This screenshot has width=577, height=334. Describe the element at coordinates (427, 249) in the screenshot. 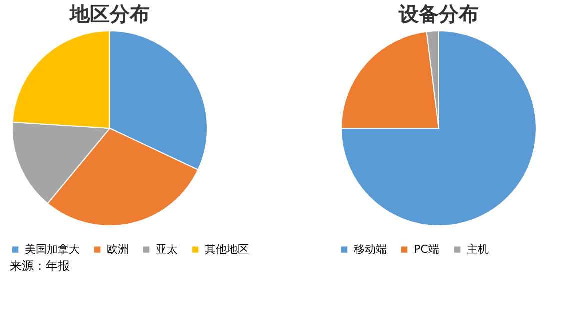

I see `legend-label: PC端` at that location.